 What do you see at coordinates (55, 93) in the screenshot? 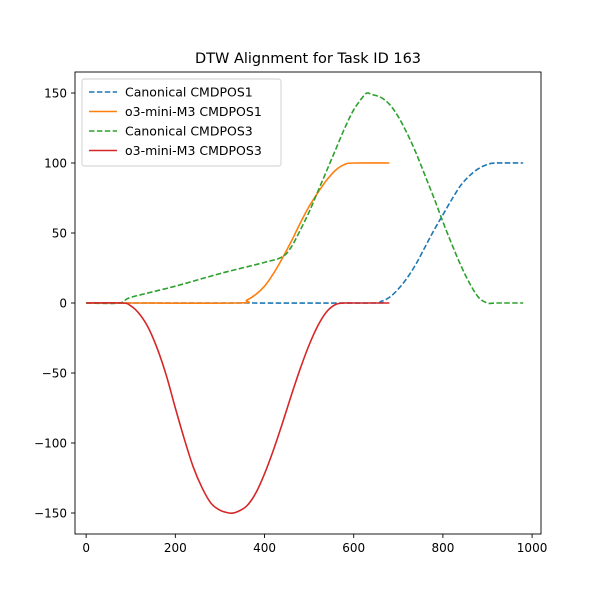
I see `y-tick-label: 150` at bounding box center [55, 93].